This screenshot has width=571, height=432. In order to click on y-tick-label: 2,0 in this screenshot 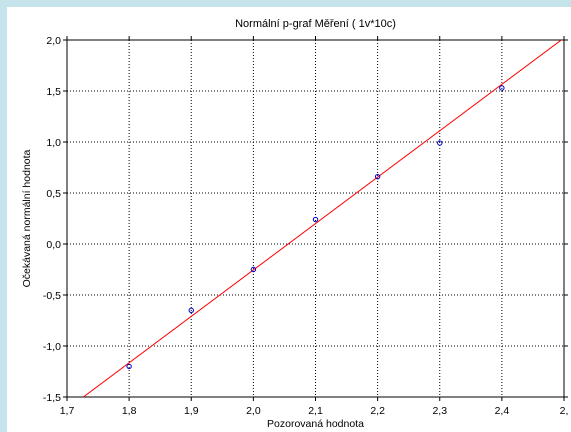, I will do `click(53, 41)`.